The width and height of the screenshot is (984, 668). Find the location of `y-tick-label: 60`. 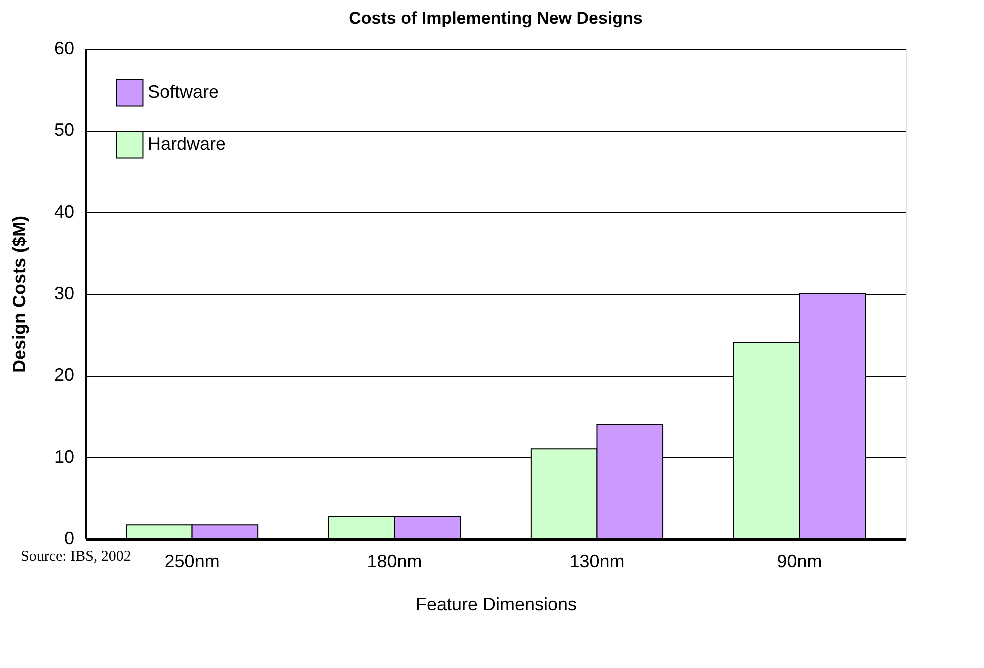

y-tick-label: 60 is located at coordinates (64, 48).